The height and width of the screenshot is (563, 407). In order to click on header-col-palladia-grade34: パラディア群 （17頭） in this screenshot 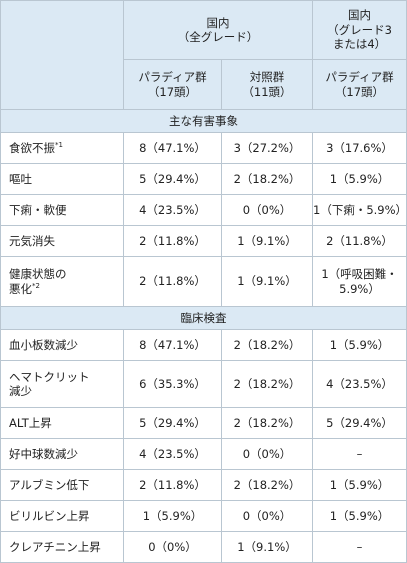, I will do `click(359, 84)`.